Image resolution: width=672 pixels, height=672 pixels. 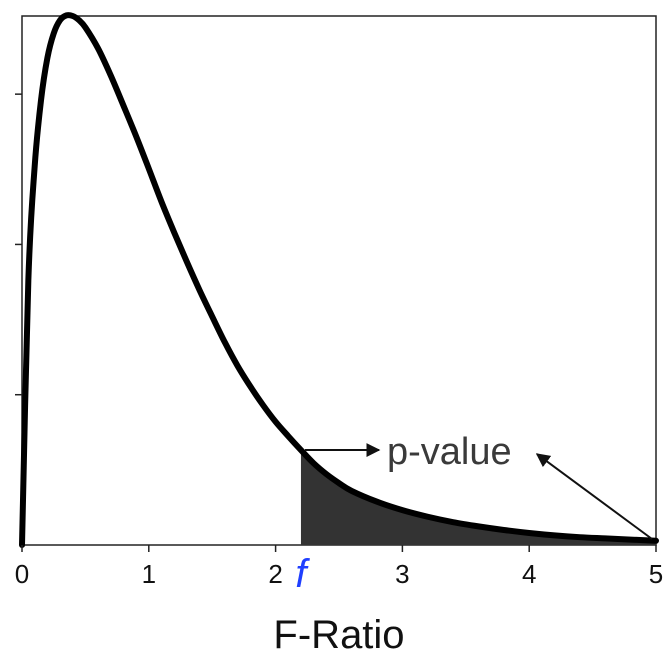 I want to click on x-tick-label: 0, so click(x=22, y=574).